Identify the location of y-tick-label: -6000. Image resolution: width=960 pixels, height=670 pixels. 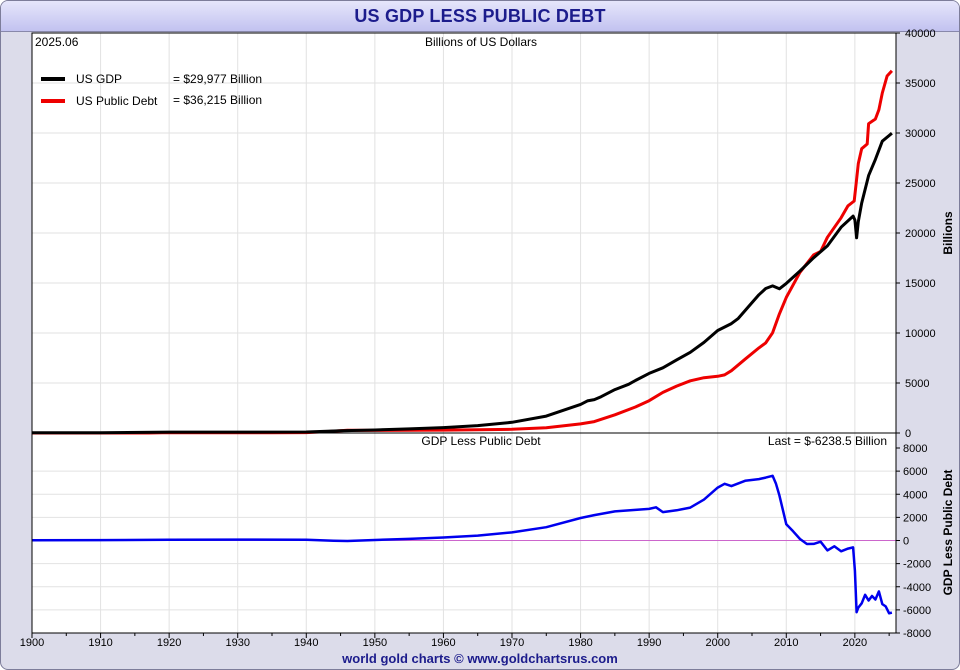
(917, 611).